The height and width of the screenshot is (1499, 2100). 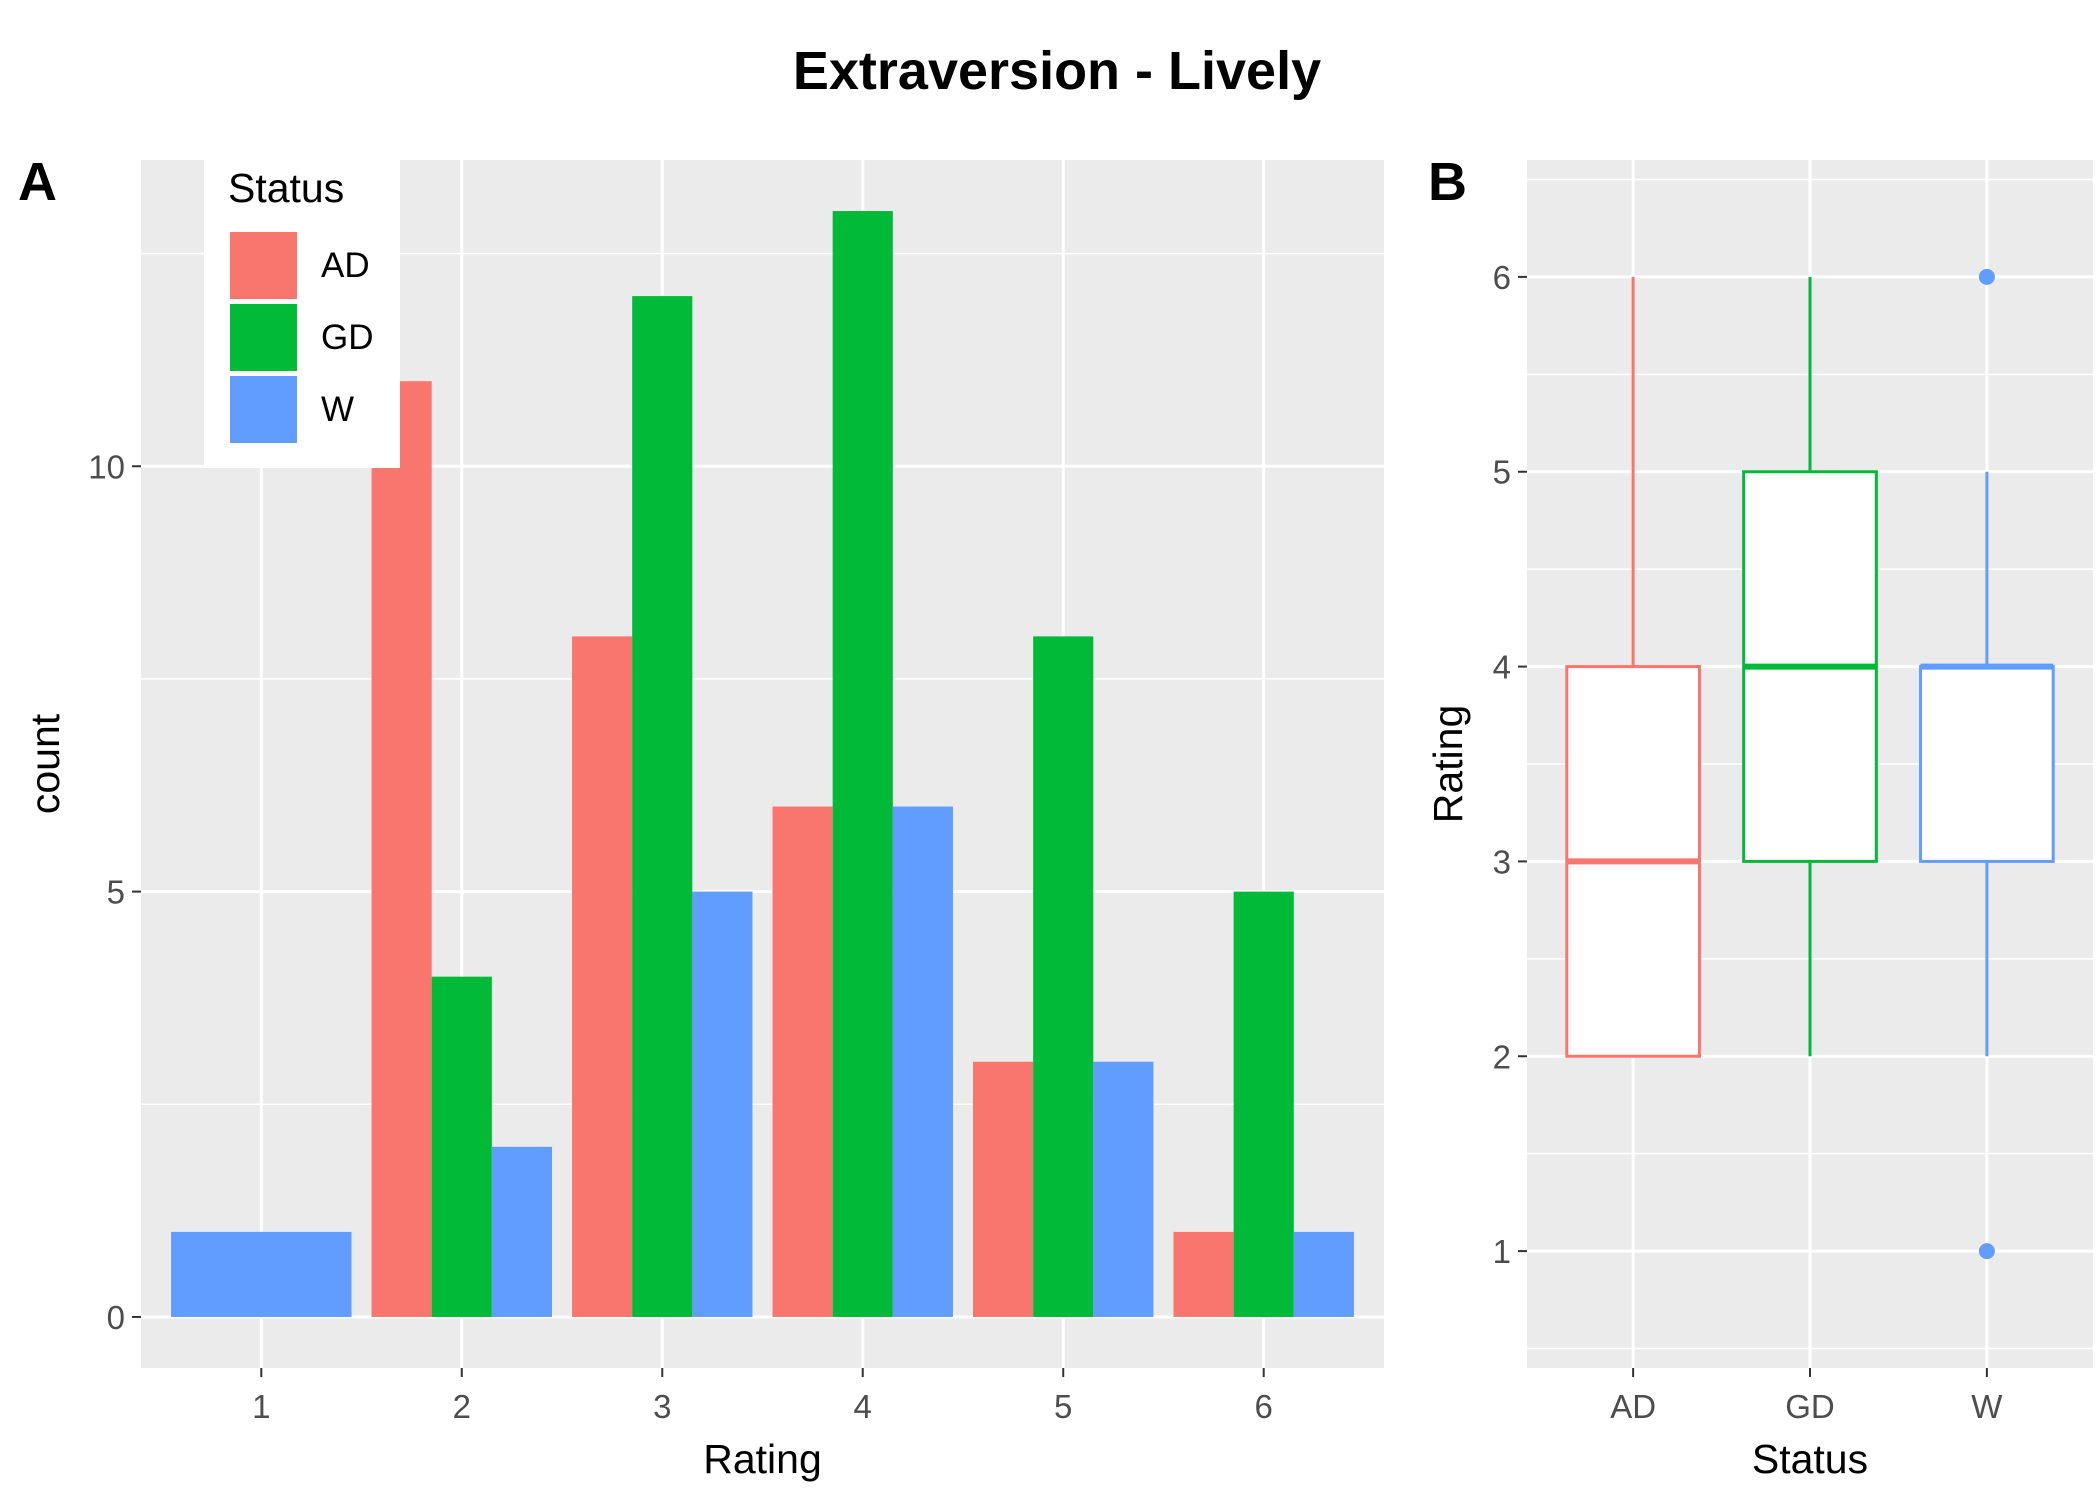 I want to click on x-tick-label: GD, so click(x=1810, y=1406).